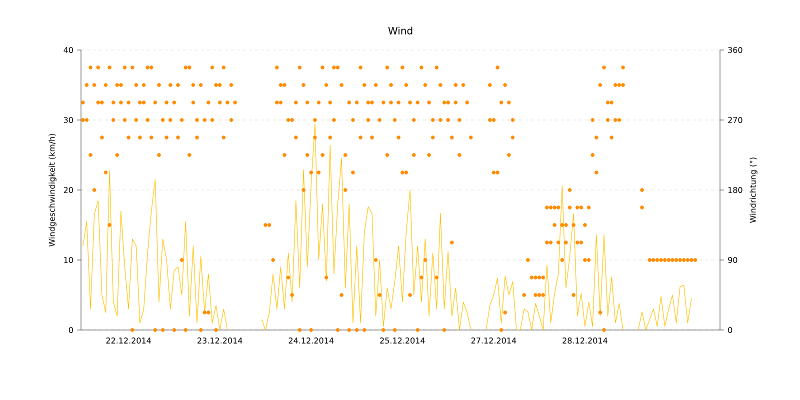  I want to click on x-tick-label: 25.12.2014, so click(402, 341).